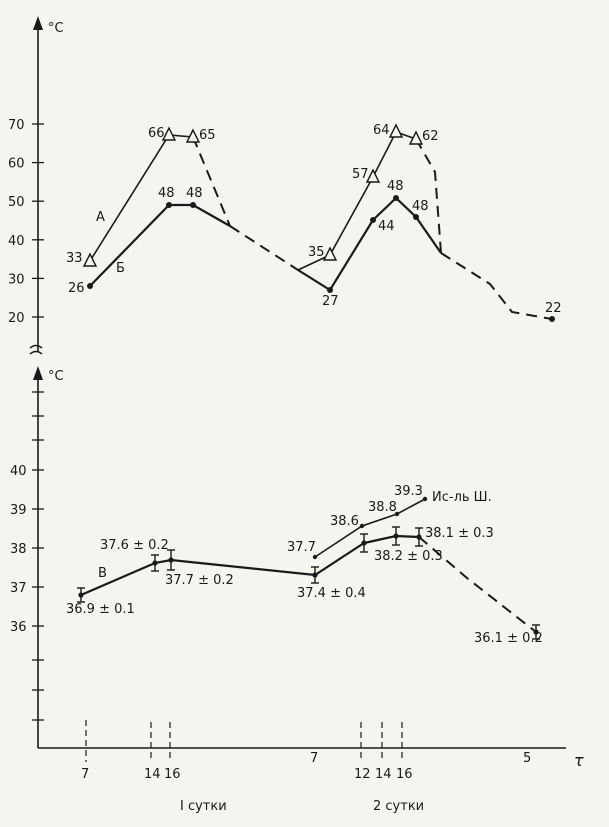  What do you see at coordinates (160, 245) in the screenshot?
I see `series-b-line-day1` at bounding box center [160, 245].